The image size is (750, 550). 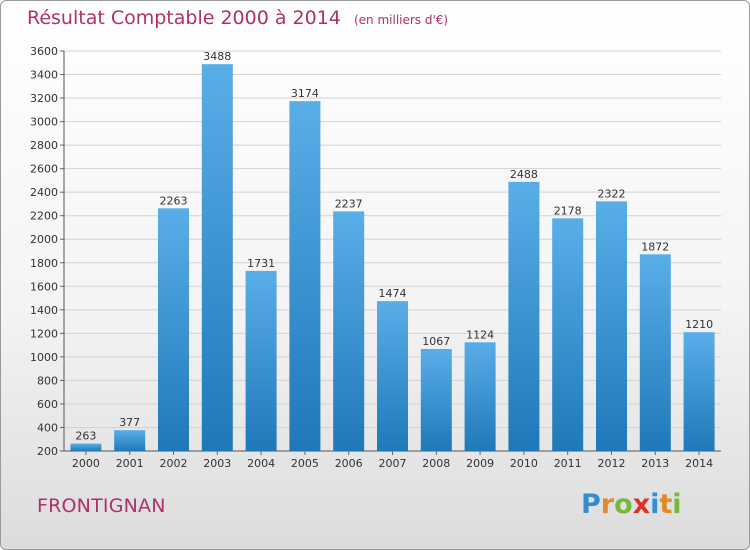 What do you see at coordinates (699, 324) in the screenshot?
I see `data-label: 1210` at bounding box center [699, 324].